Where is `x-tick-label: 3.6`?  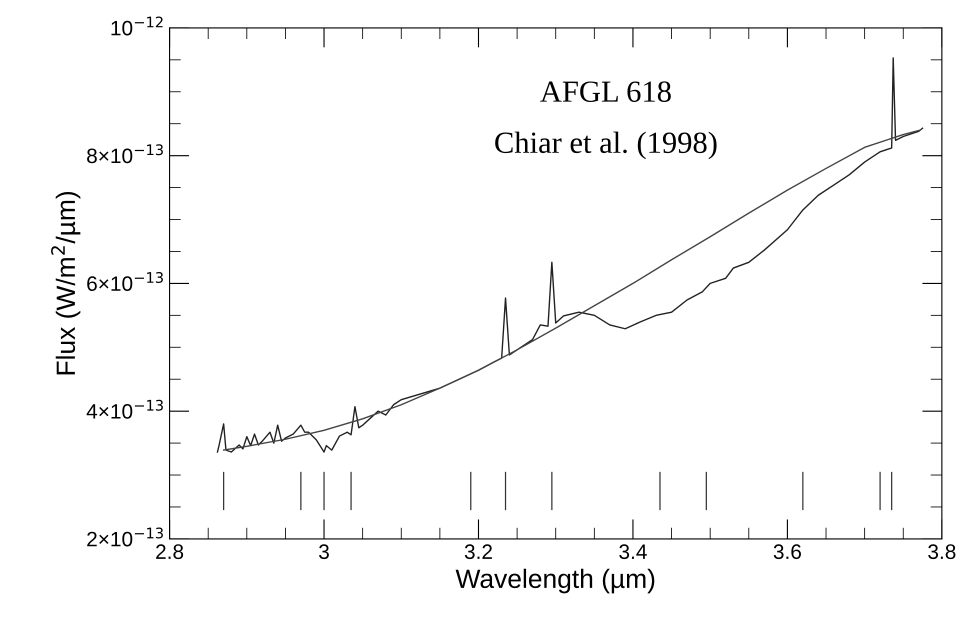
x-tick-label: 3.6 is located at coordinates (787, 552).